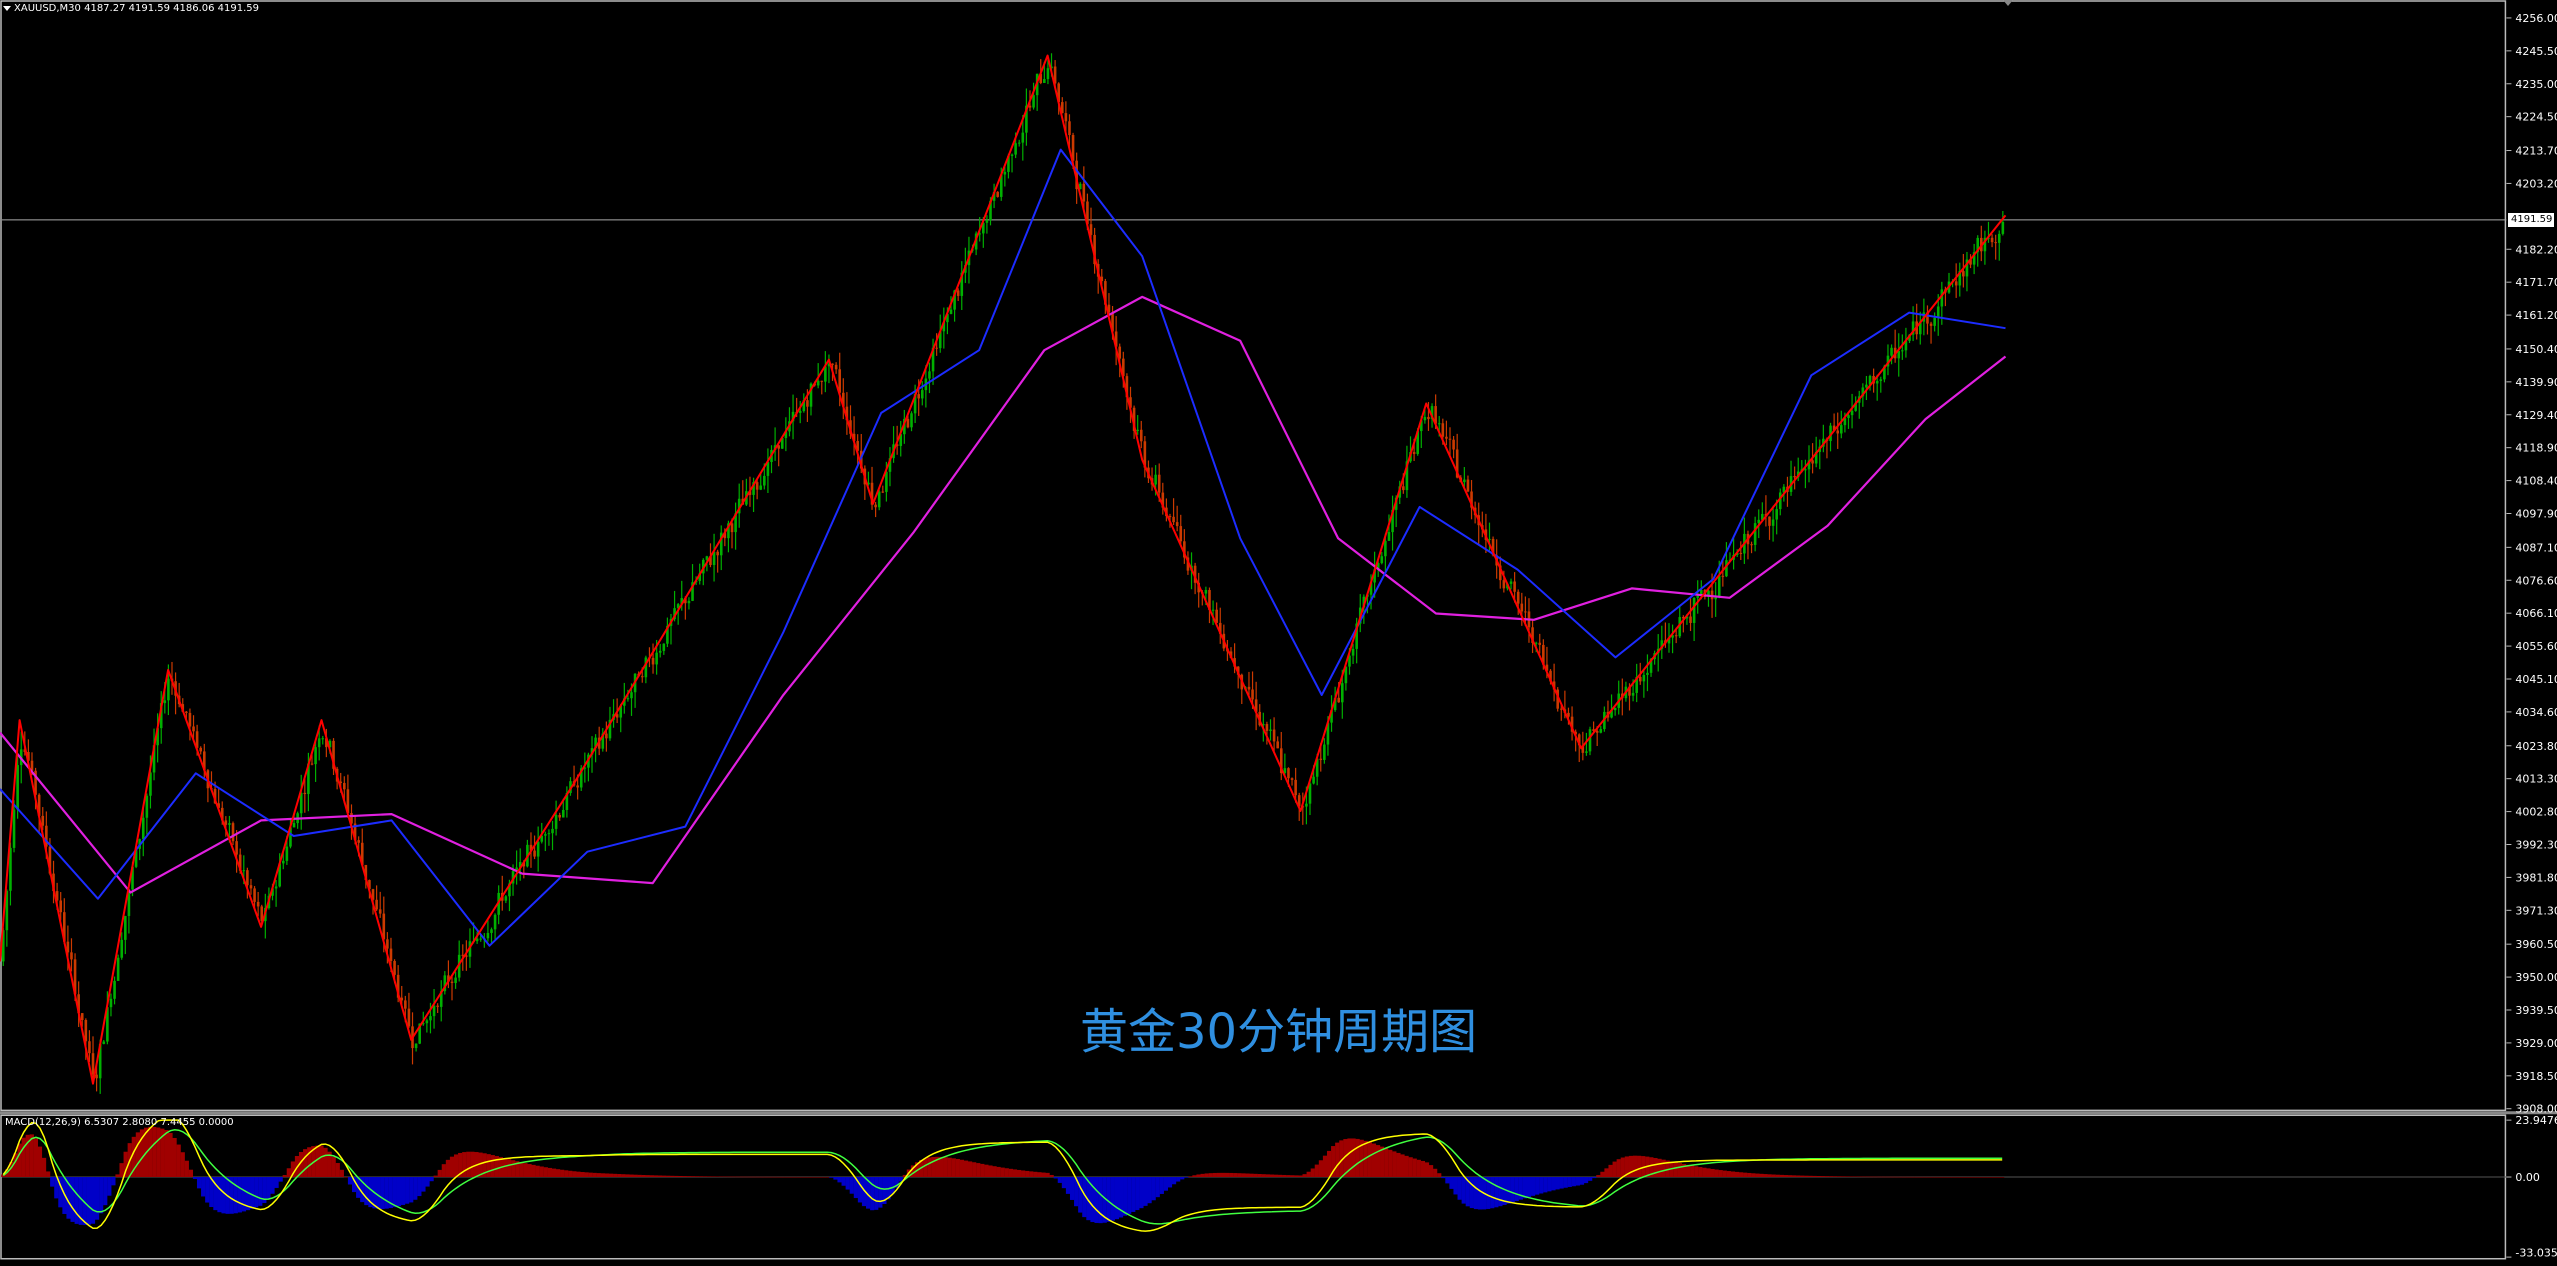 The image size is (2557, 1266). I want to click on price-axis-label: 4245.50, so click(2536, 51).